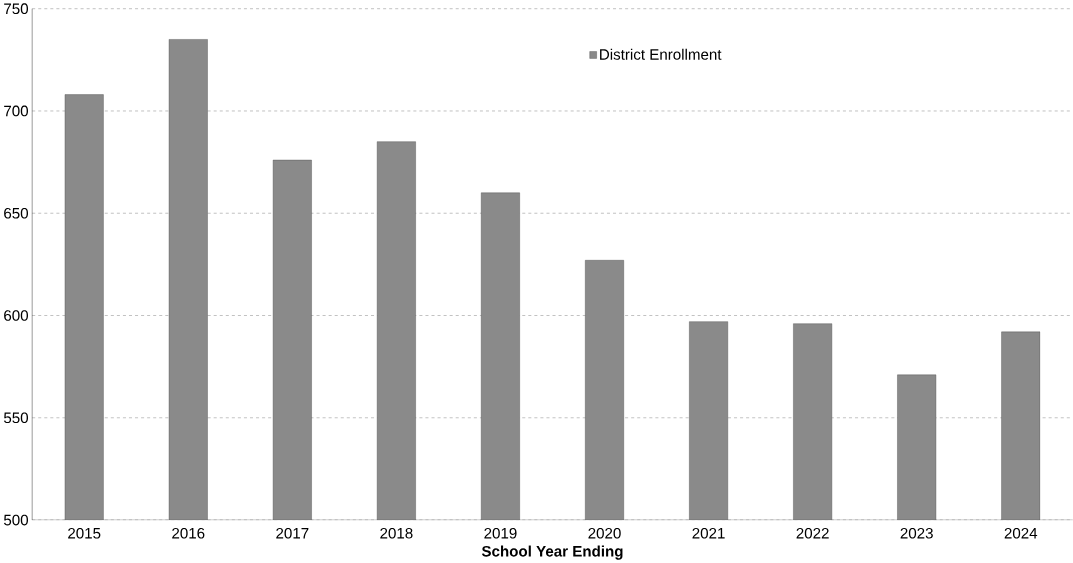  What do you see at coordinates (500, 533) in the screenshot?
I see `x-tick-label: 2019` at bounding box center [500, 533].